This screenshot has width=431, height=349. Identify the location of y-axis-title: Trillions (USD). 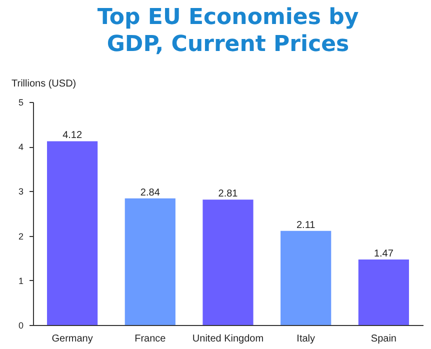
(44, 84).